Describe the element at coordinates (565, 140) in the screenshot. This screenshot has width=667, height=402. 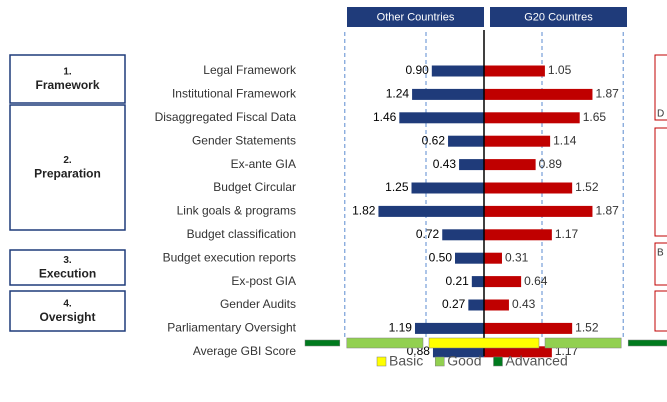
I see `value-label: 1.14` at that location.